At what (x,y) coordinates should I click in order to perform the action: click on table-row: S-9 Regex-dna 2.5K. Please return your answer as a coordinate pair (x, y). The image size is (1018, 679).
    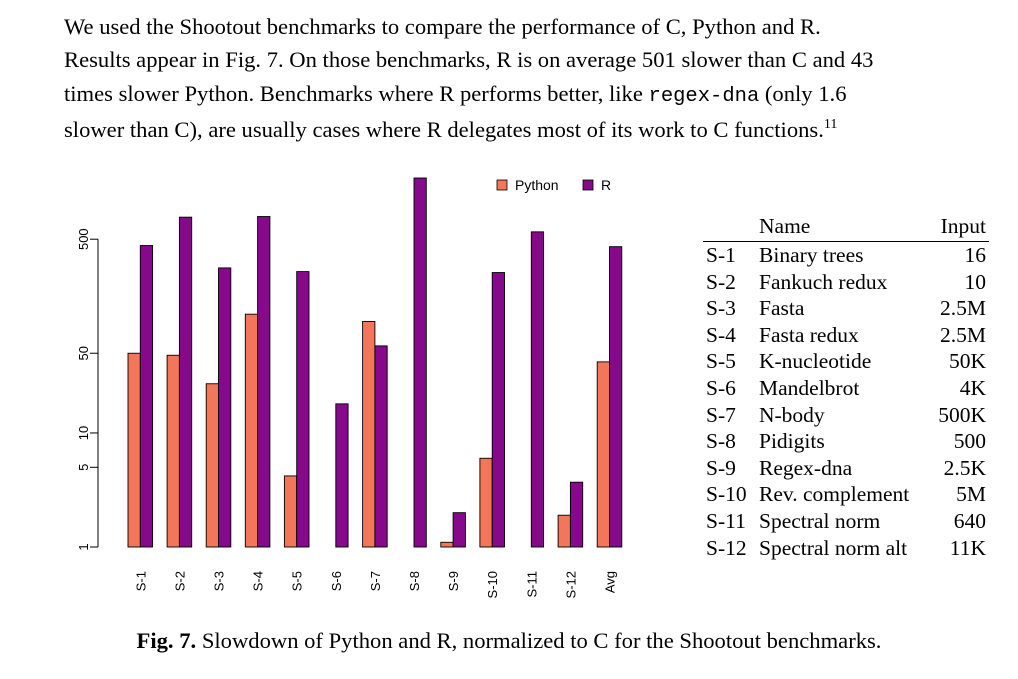
    Looking at the image, I should click on (846, 468).